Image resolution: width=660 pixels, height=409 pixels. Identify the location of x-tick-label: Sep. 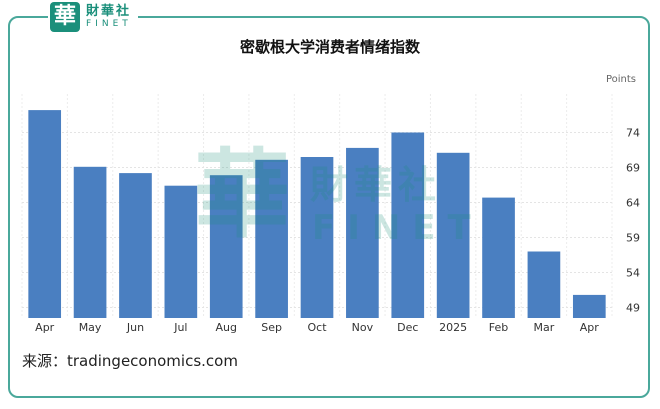
(271, 327).